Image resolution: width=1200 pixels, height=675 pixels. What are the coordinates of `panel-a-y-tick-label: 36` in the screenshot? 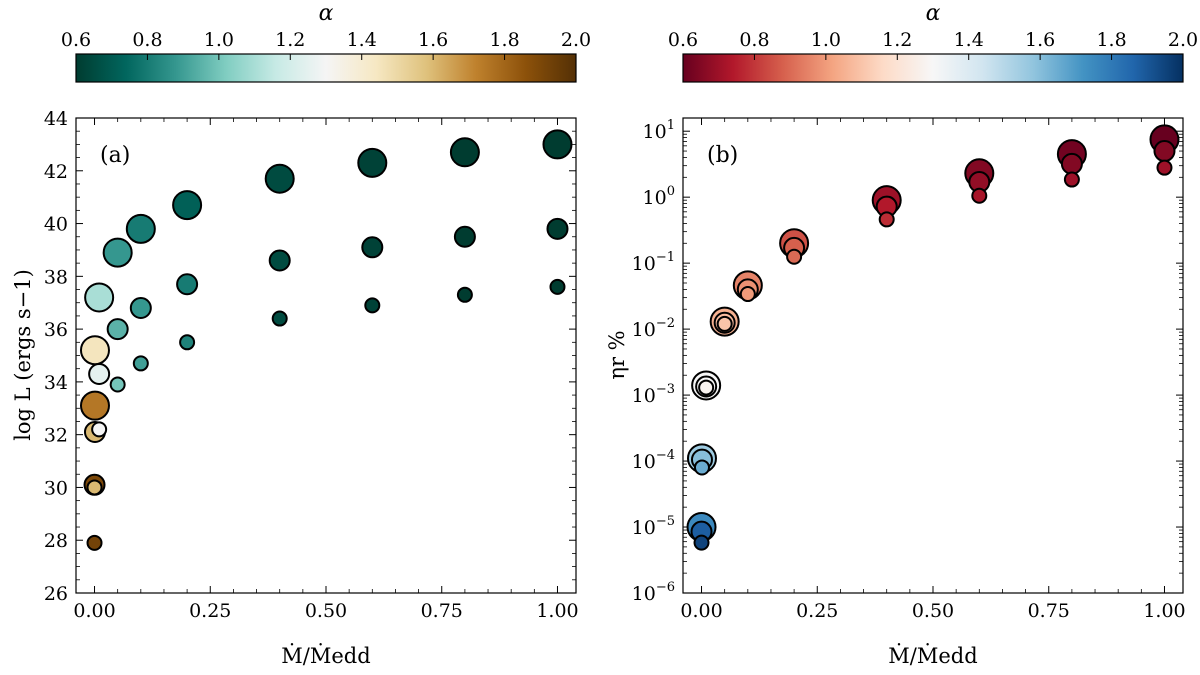 It's located at (56, 330).